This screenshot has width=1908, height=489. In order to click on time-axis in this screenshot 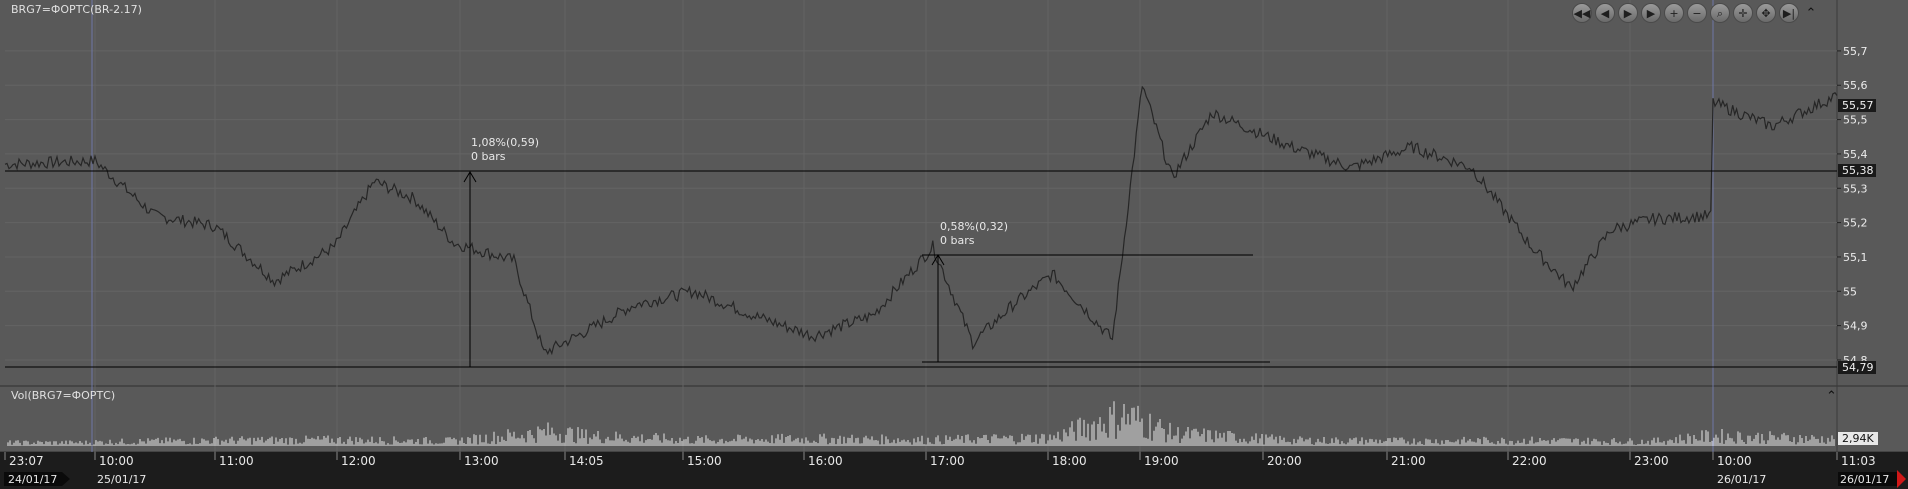, I will do `click(954, 470)`.